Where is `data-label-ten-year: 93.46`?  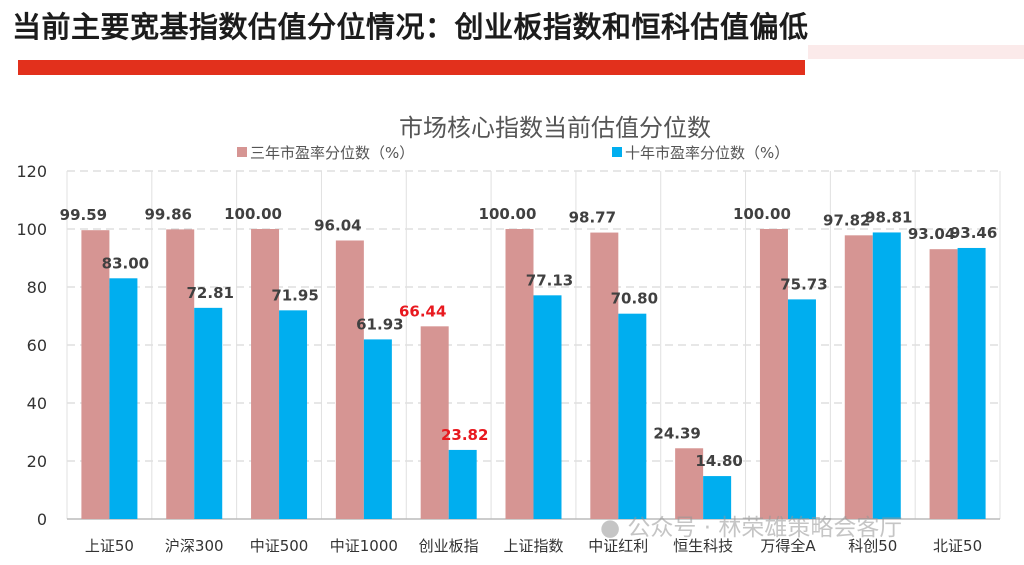
data-label-ten-year: 93.46 is located at coordinates (973, 233).